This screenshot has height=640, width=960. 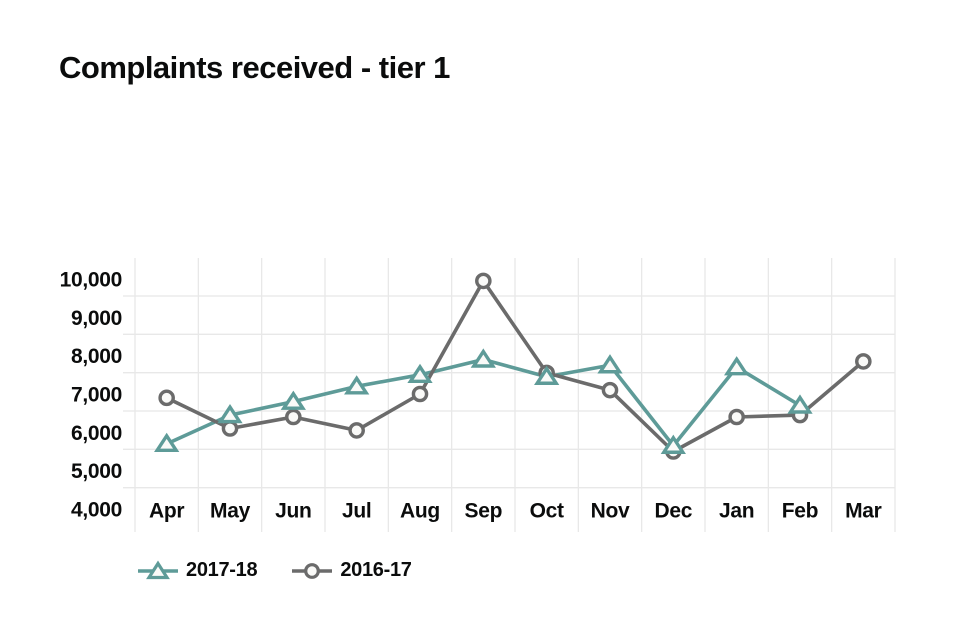 What do you see at coordinates (274, 570) in the screenshot?
I see `chart-legend: 2017-18 2016-17` at bounding box center [274, 570].